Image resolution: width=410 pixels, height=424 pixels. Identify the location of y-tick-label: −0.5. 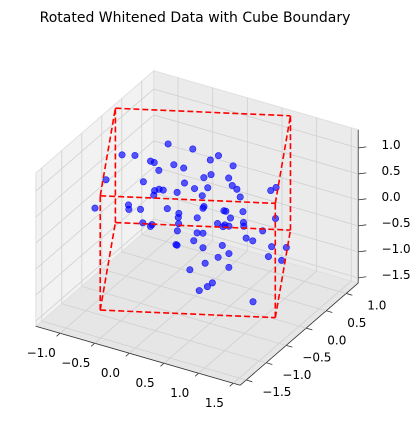
(316, 358).